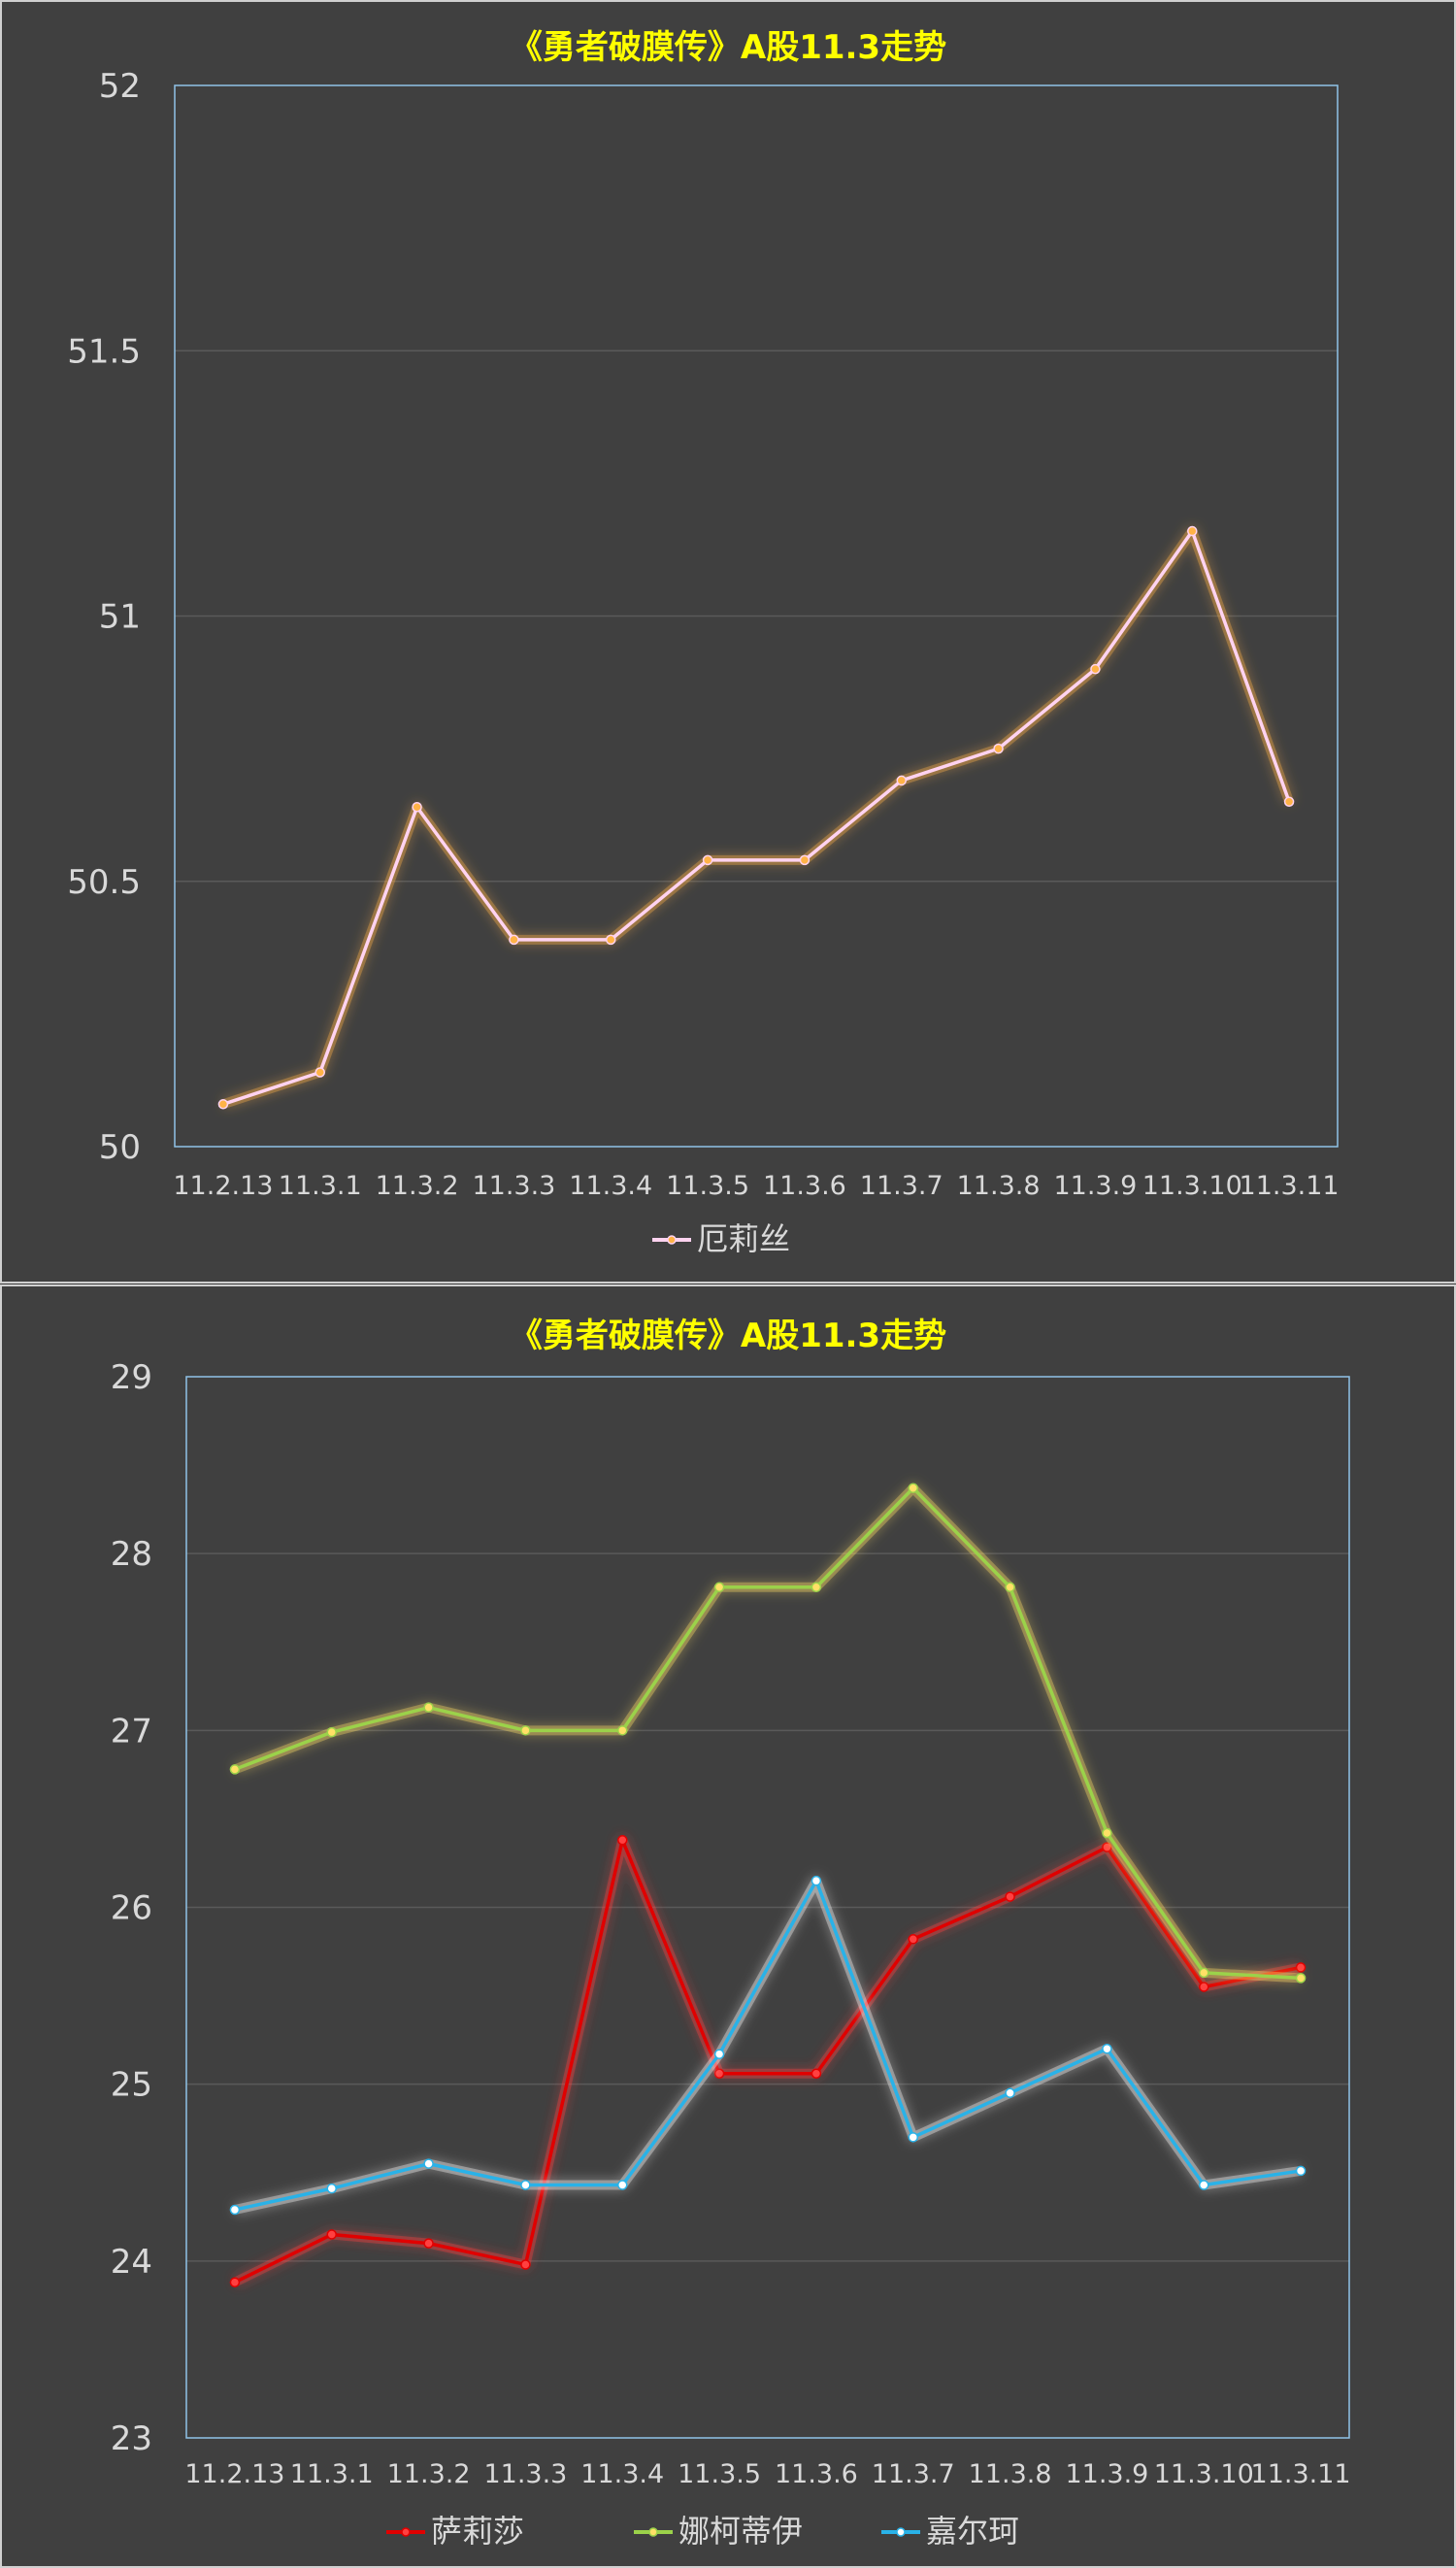 The image size is (1456, 2568). Describe the element at coordinates (477, 2532) in the screenshot. I see `legend-label: 萨莉莎` at that location.